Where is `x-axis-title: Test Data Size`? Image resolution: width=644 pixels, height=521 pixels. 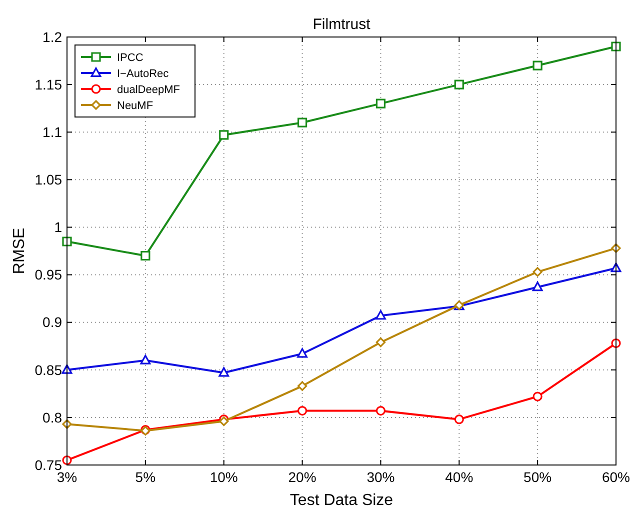 x-axis-title: Test Data Size is located at coordinates (342, 500).